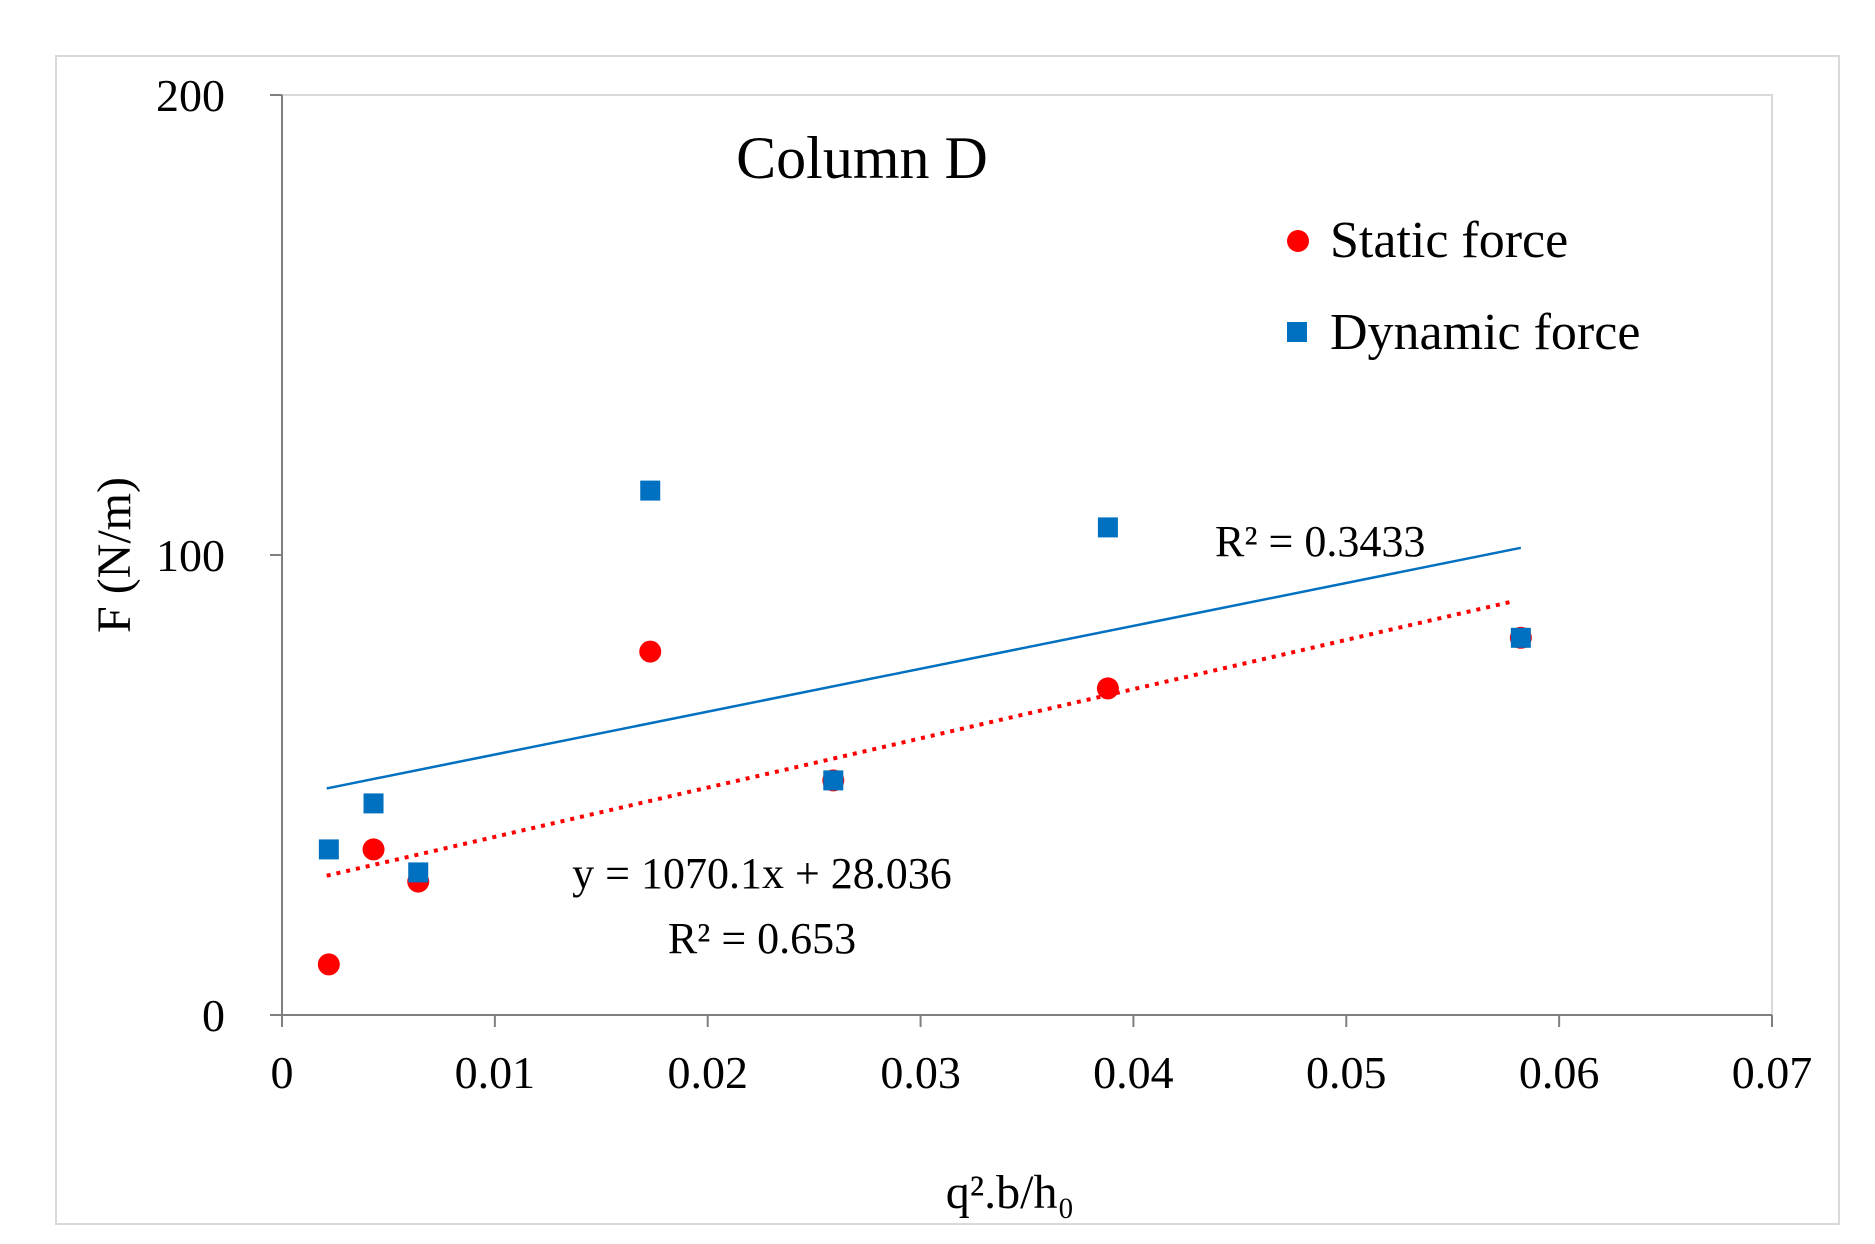  I want to click on y-tick-label: 200, so click(190, 95).